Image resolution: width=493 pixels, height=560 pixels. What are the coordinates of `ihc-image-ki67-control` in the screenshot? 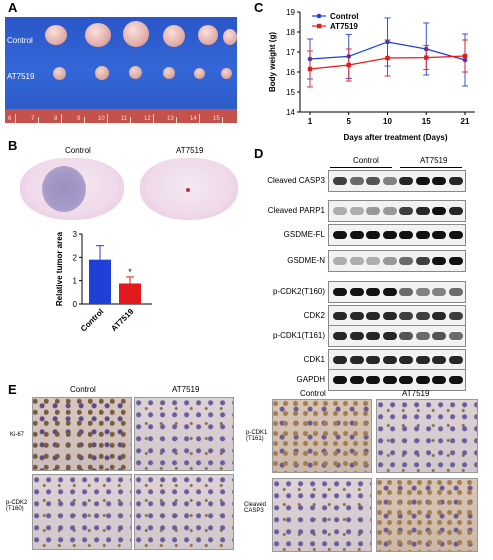 It's located at (82, 434).